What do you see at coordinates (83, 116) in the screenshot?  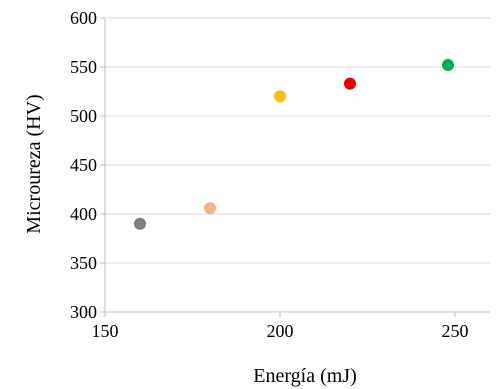 I see `y-tick-label: 500` at bounding box center [83, 116].